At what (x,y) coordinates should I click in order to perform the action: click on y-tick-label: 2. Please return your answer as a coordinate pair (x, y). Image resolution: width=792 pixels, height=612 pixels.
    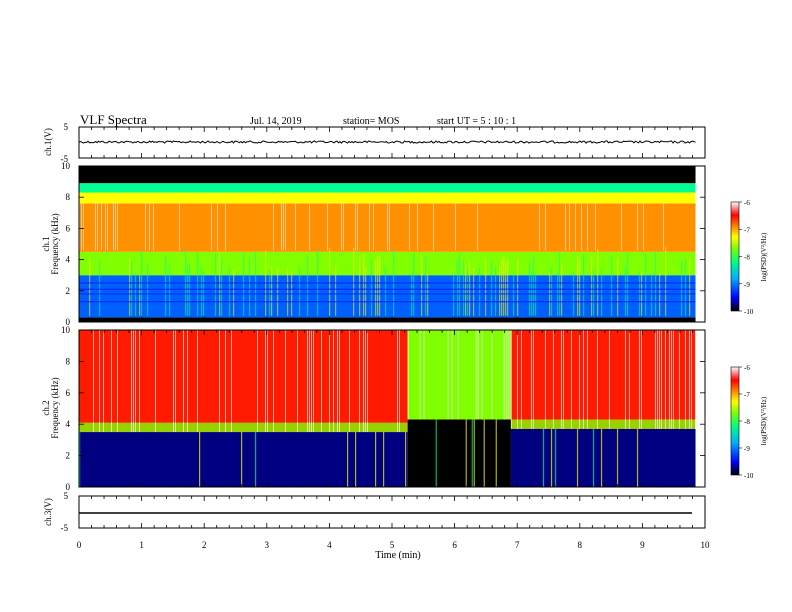
    Looking at the image, I should click on (68, 291).